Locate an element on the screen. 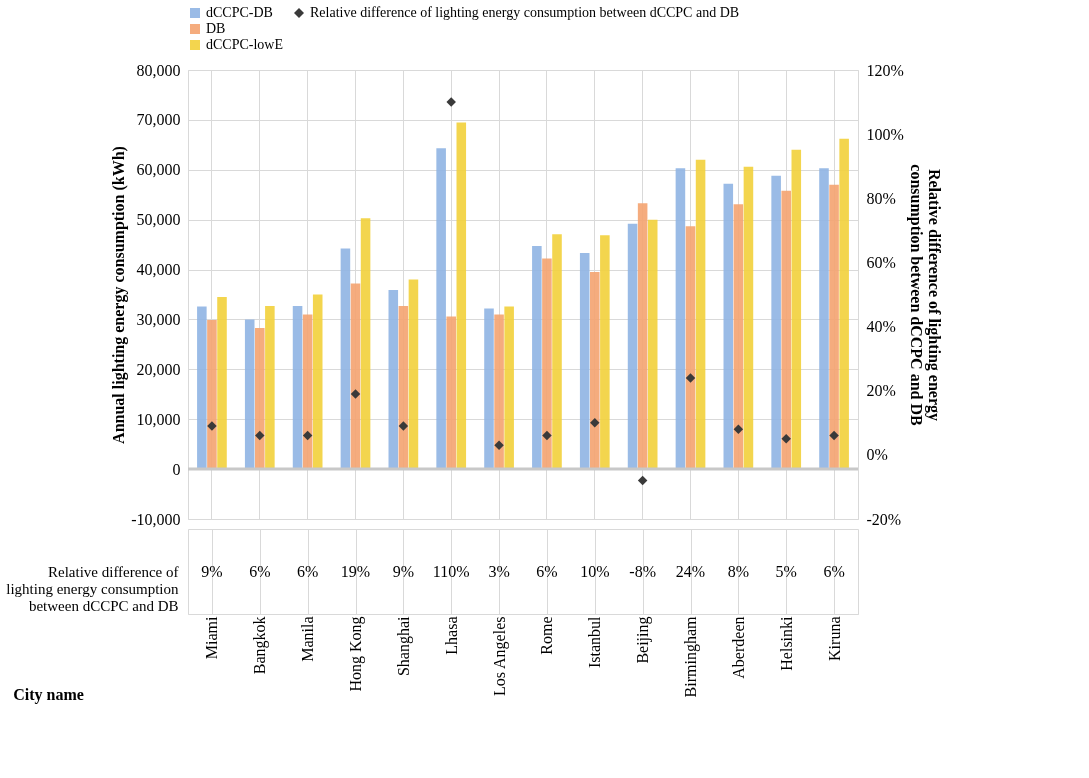 The height and width of the screenshot is (778, 1089). legend-label: dCCPC-lowE is located at coordinates (245, 44).